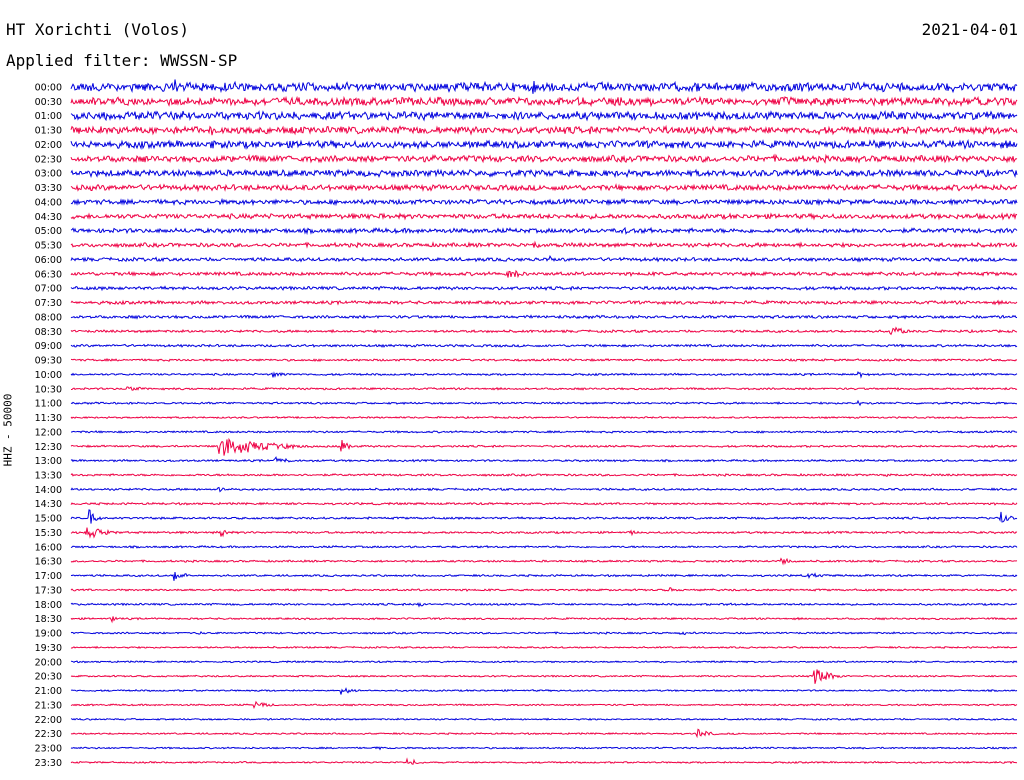 Image resolution: width=1024 pixels, height=780 pixels. Describe the element at coordinates (48, 576) in the screenshot. I see `y-tick-label: 17:00` at that location.